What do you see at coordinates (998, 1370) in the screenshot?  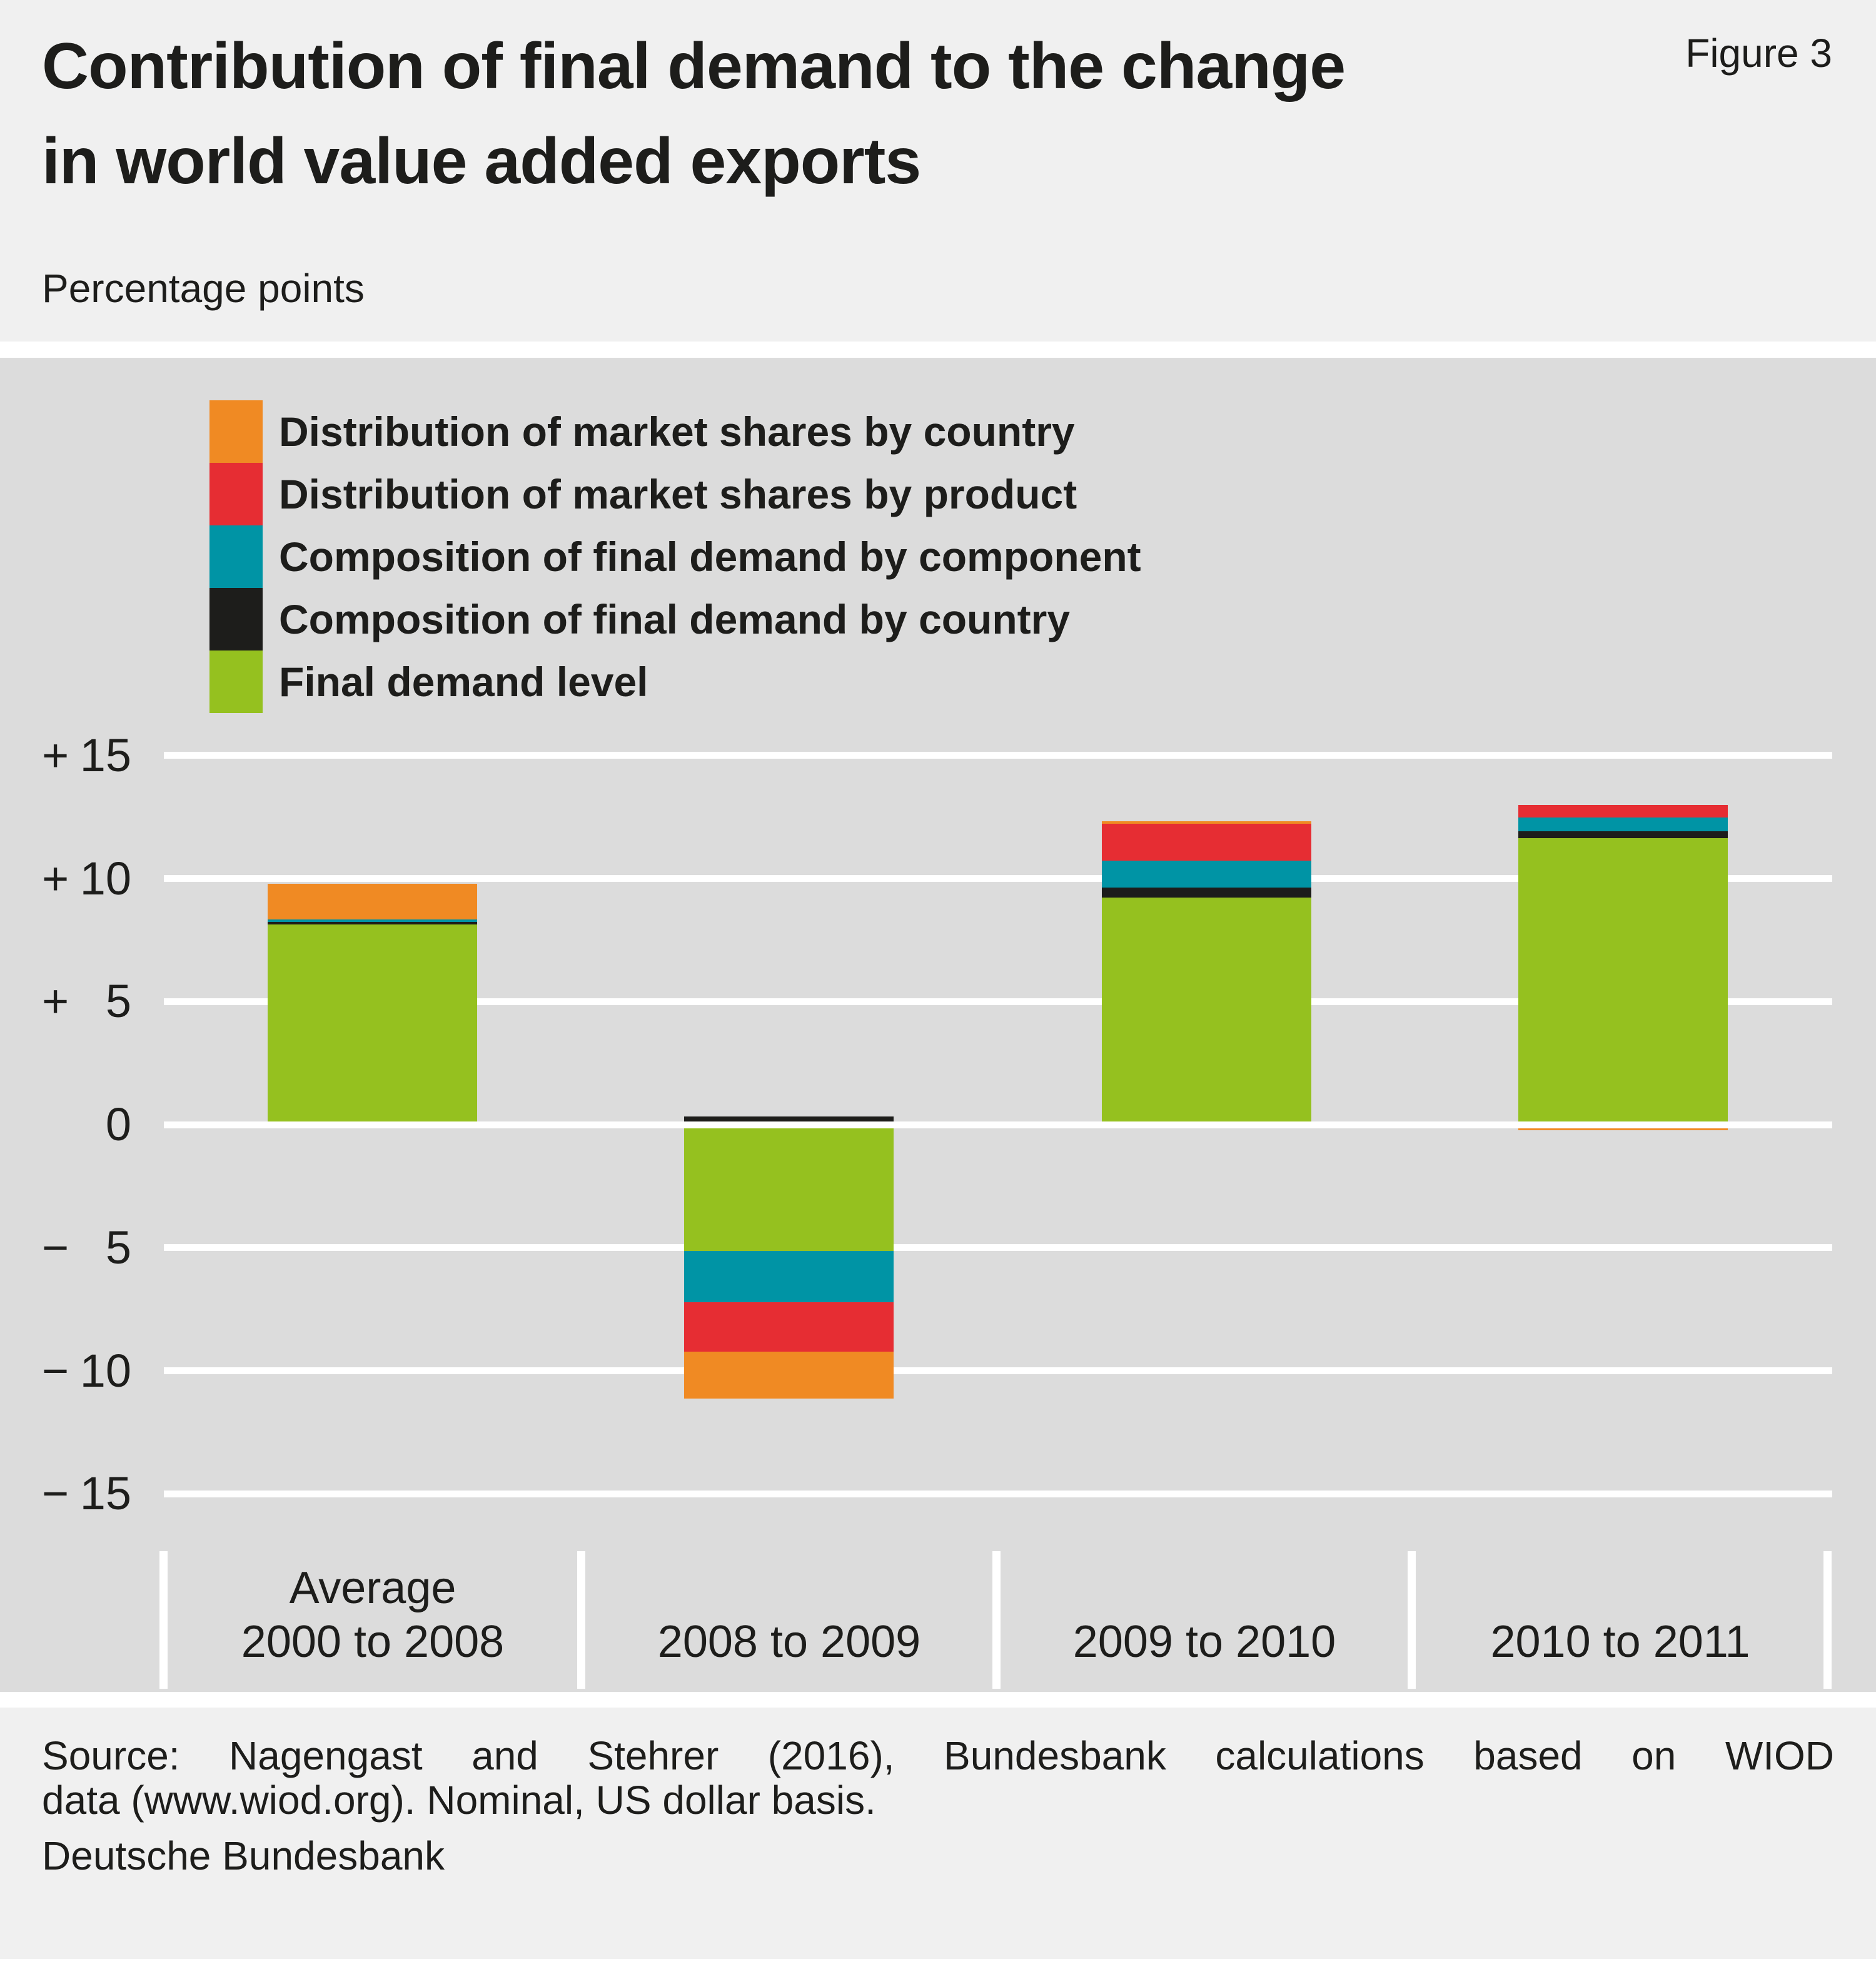 I see `gridline--10` at bounding box center [998, 1370].